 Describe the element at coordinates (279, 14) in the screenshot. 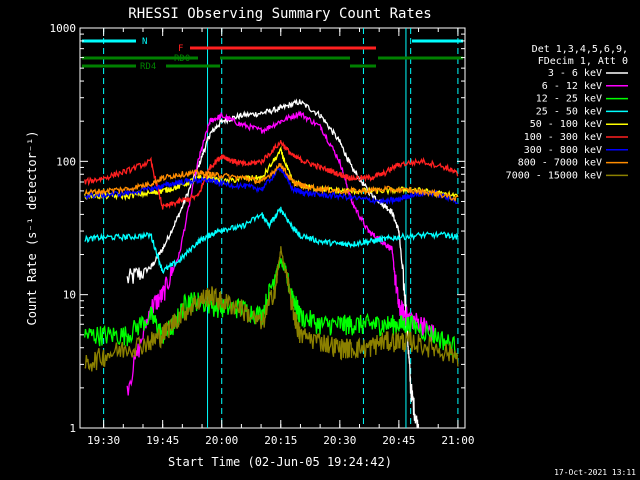

I see `chart-title: RHESSI Observing Summary Count Rates` at that location.